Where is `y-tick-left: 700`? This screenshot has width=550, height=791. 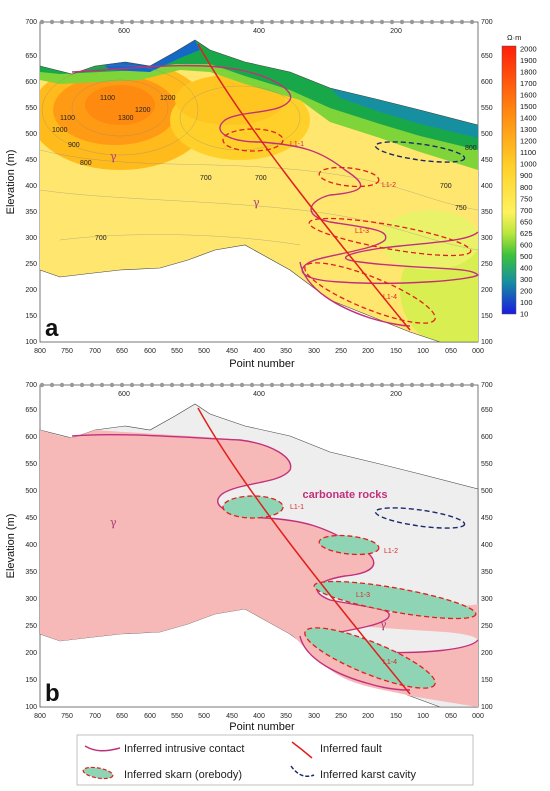
y-tick-left: 700 is located at coordinates (31, 385).